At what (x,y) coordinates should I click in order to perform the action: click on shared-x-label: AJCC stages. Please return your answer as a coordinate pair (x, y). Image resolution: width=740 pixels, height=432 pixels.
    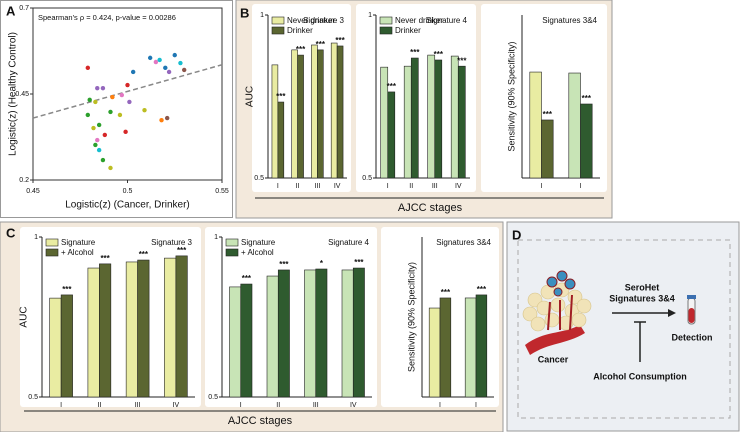
    Looking at the image, I should click on (430, 208).